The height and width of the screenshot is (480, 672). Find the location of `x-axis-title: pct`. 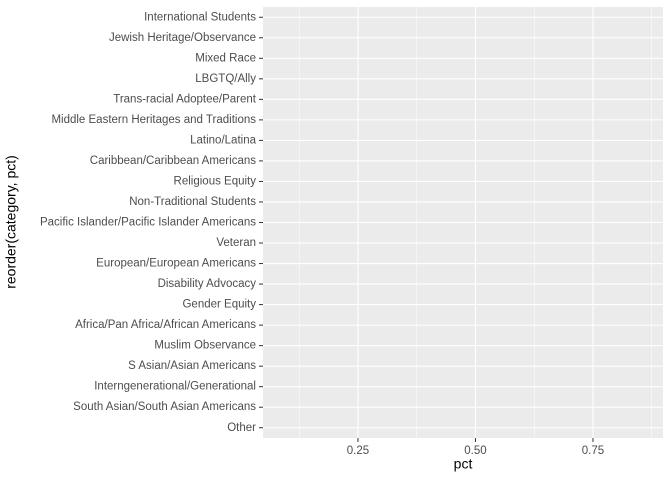

x-axis-title: pct is located at coordinates (463, 464).